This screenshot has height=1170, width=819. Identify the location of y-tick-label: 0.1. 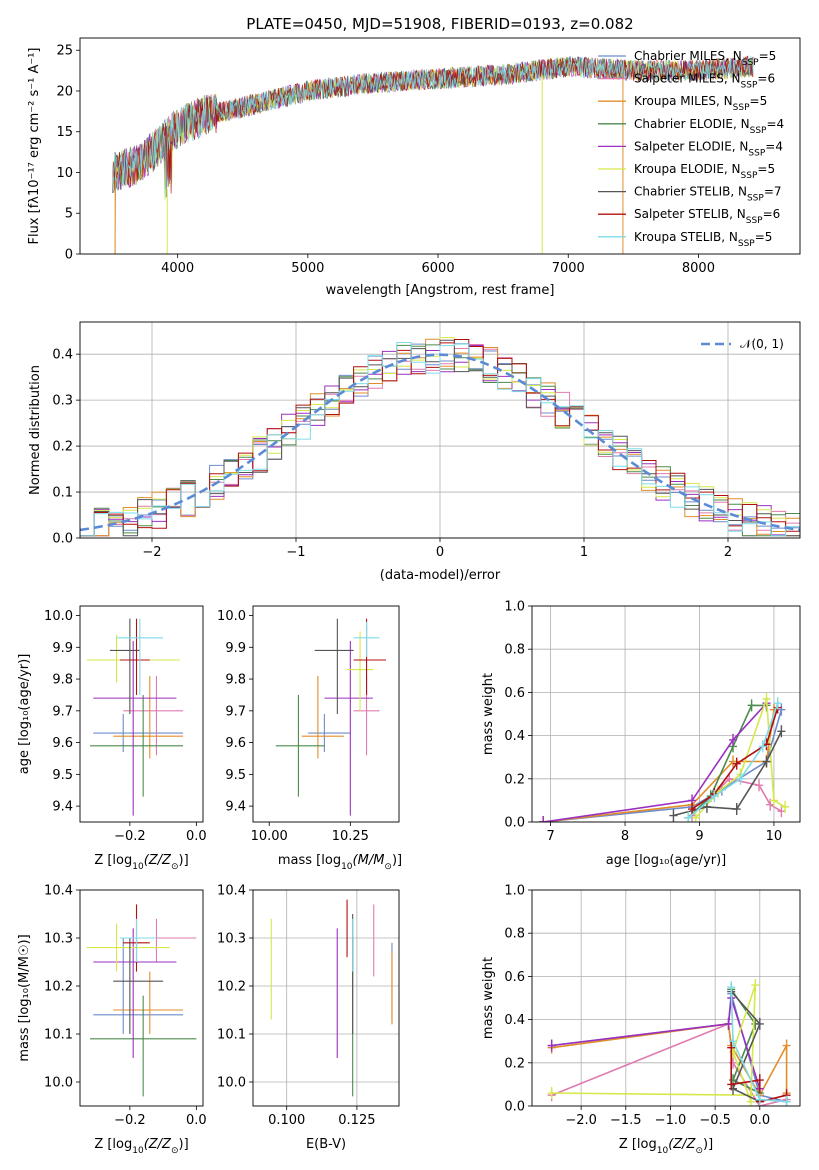
(62, 493).